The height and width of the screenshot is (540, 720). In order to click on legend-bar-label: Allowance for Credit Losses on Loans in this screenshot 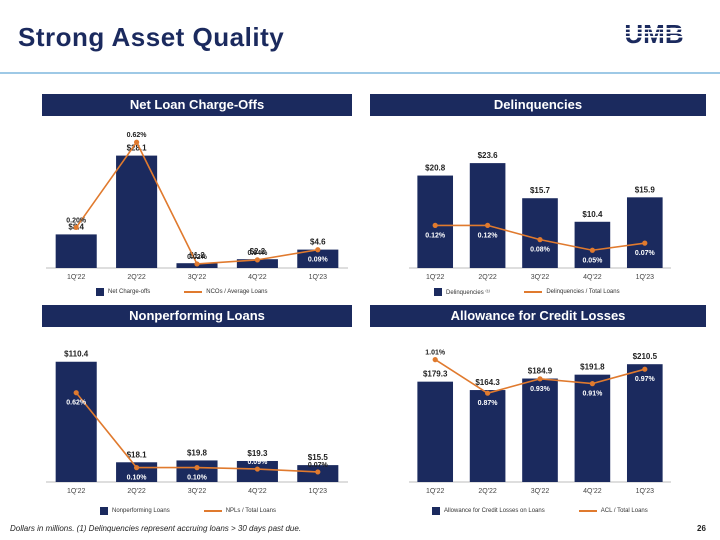, I will do `click(494, 511)`.